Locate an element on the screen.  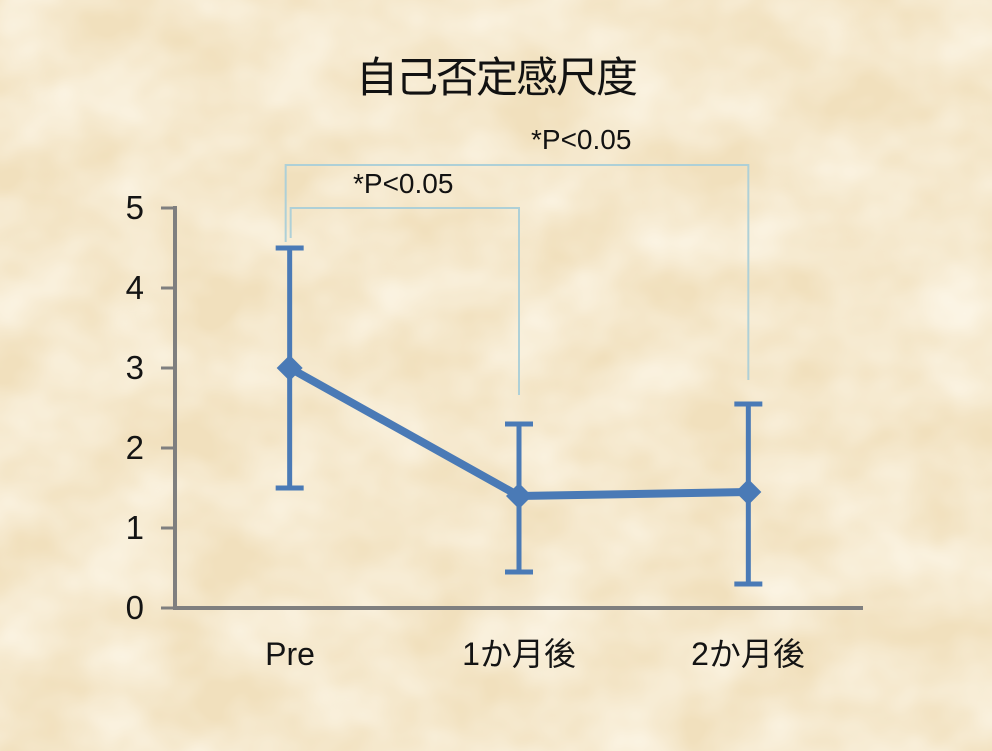
y-tick-label-2: 2 is located at coordinates (134, 447).